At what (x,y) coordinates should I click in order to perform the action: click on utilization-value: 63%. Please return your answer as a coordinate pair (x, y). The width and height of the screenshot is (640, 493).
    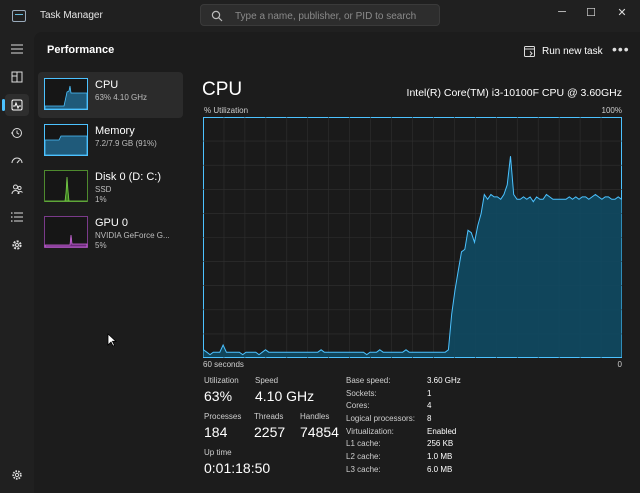
    Looking at the image, I should click on (218, 396).